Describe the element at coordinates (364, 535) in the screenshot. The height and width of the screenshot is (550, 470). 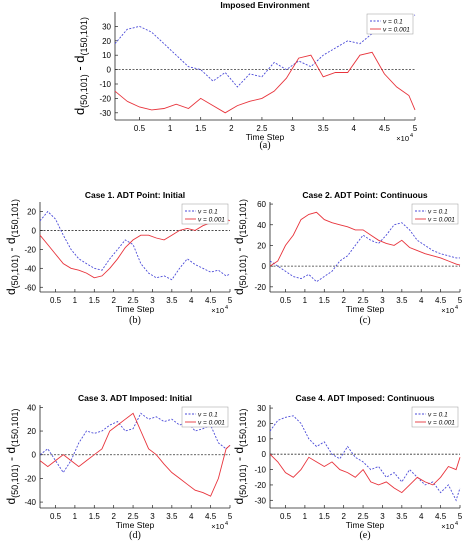
I see `panel-caption: (e)` at that location.